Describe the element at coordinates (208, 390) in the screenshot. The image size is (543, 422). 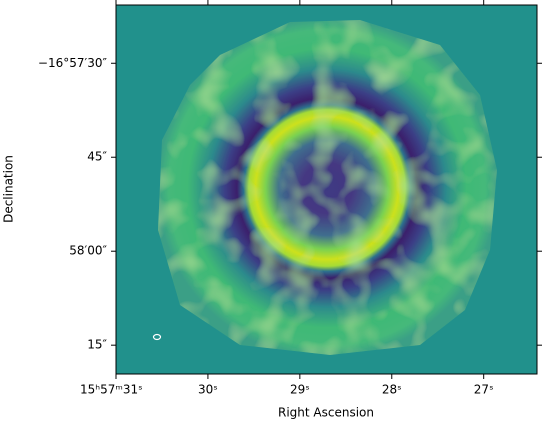
I see `x-tick-label: 30ˢ` at that location.